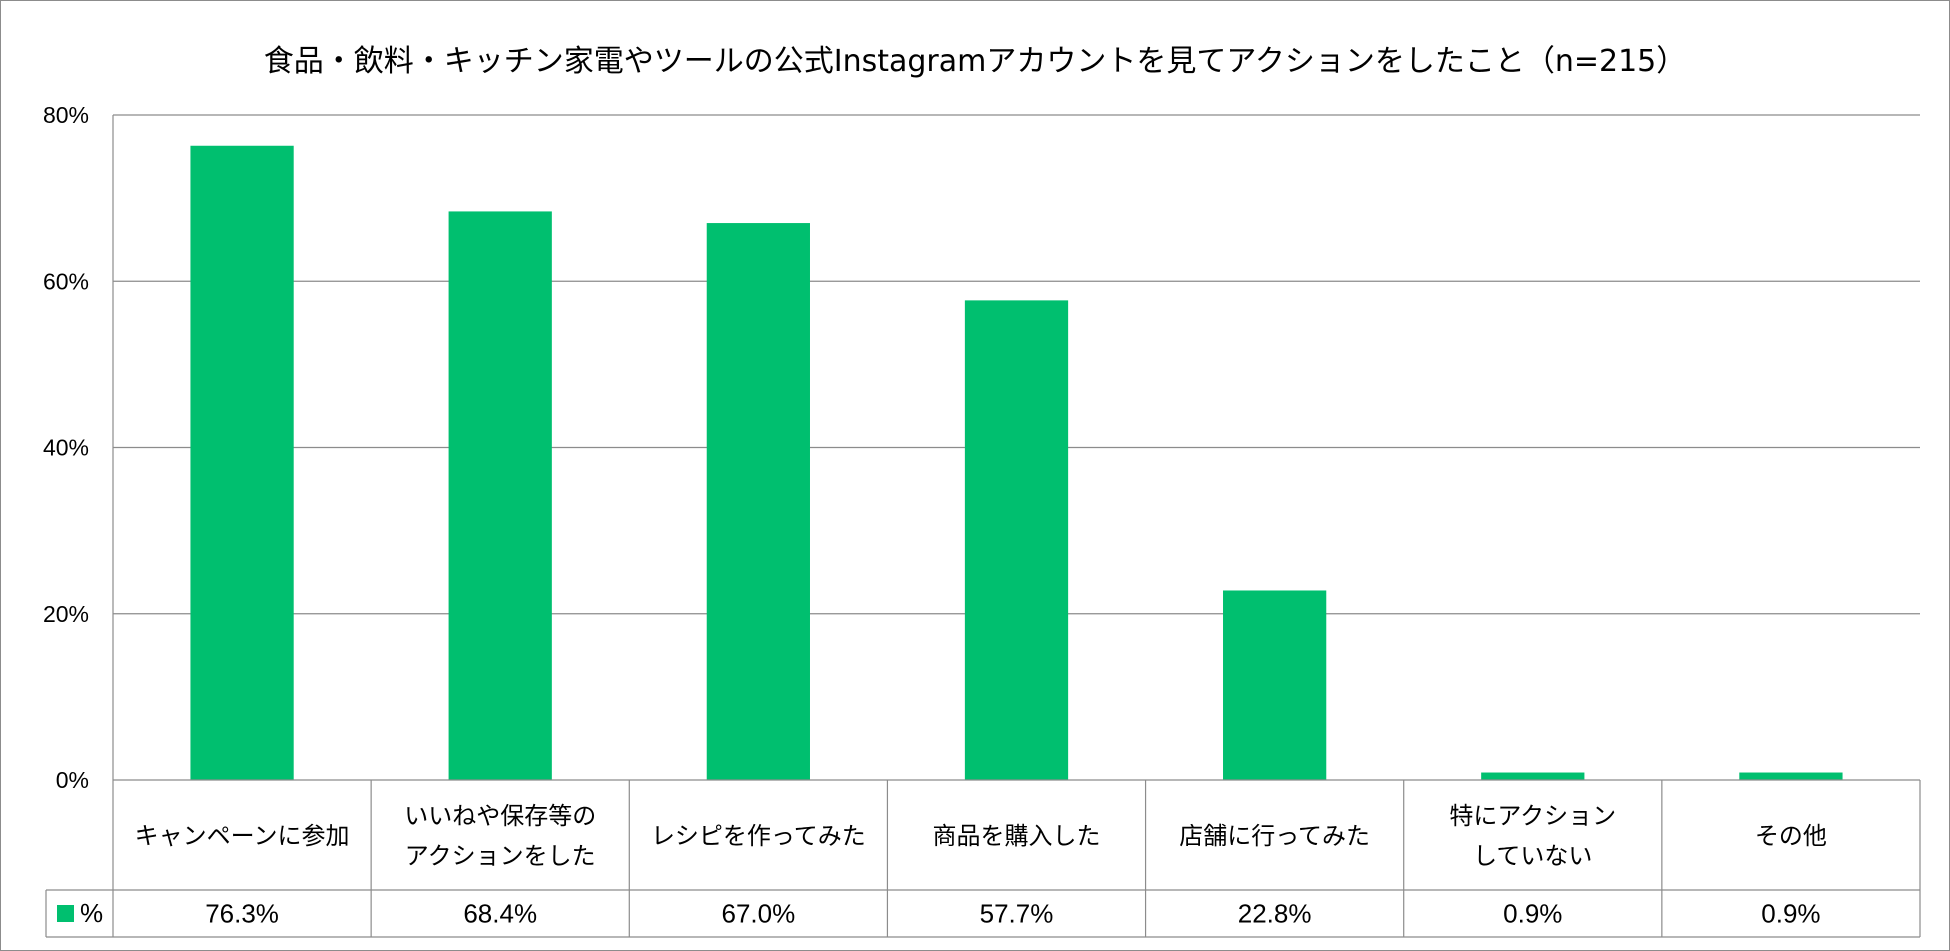 Image resolution: width=1950 pixels, height=951 pixels. What do you see at coordinates (1532, 856) in the screenshot?
I see `category-label: していない` at bounding box center [1532, 856].